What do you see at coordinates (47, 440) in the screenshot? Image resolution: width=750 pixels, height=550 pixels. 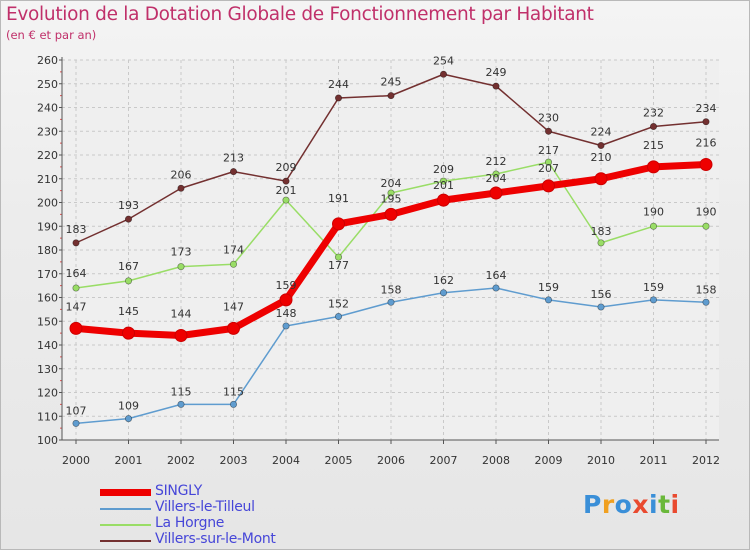 I see `y-tick-label: 100` at bounding box center [47, 440].